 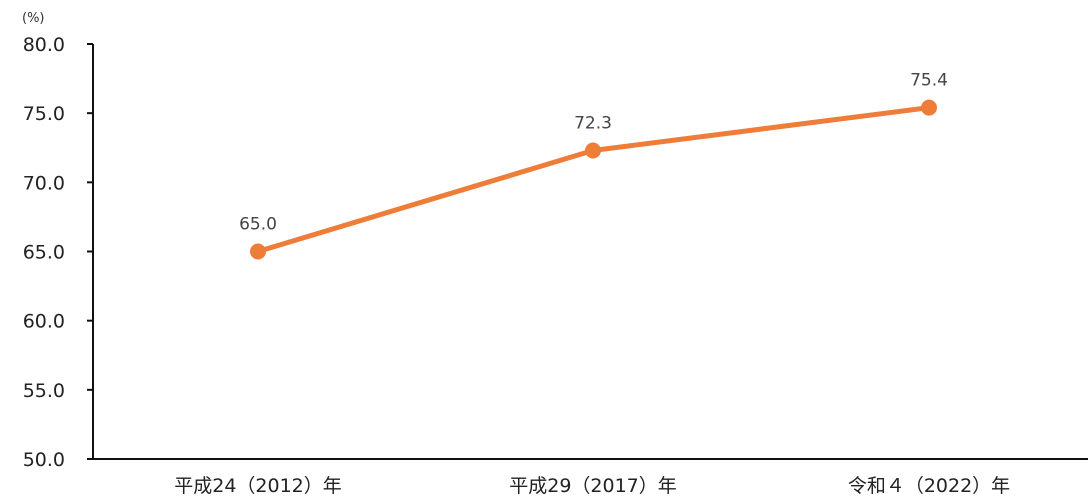 What do you see at coordinates (929, 81) in the screenshot?
I see `data-label: 75.4` at bounding box center [929, 81].